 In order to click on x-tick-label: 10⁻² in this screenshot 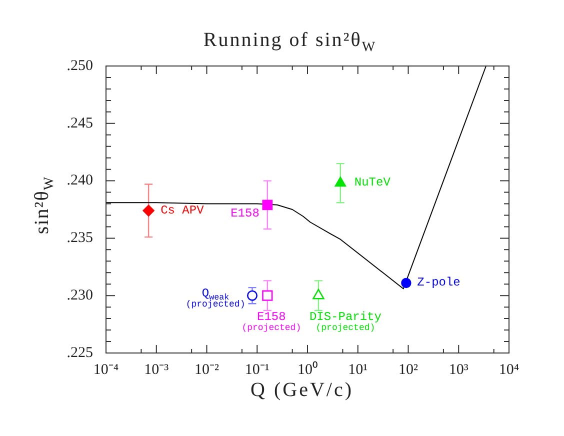, I will do `click(207, 370)`.